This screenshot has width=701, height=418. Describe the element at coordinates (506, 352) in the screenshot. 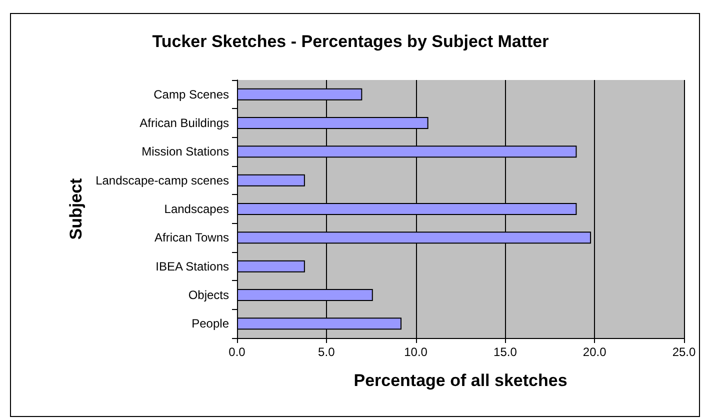

I see `x-tick-label: 15.0` at that location.